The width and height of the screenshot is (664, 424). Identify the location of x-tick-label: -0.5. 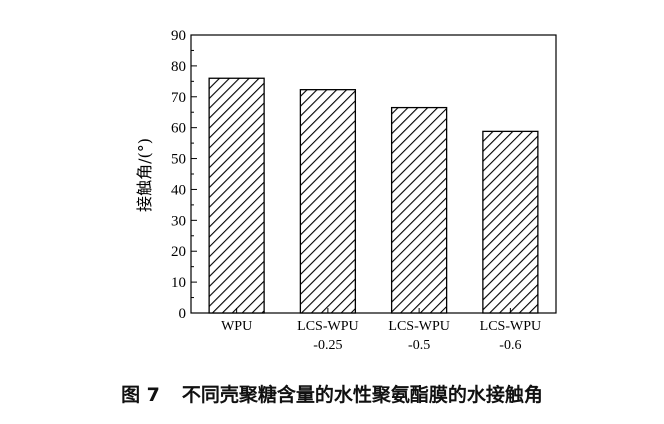
(419, 345).